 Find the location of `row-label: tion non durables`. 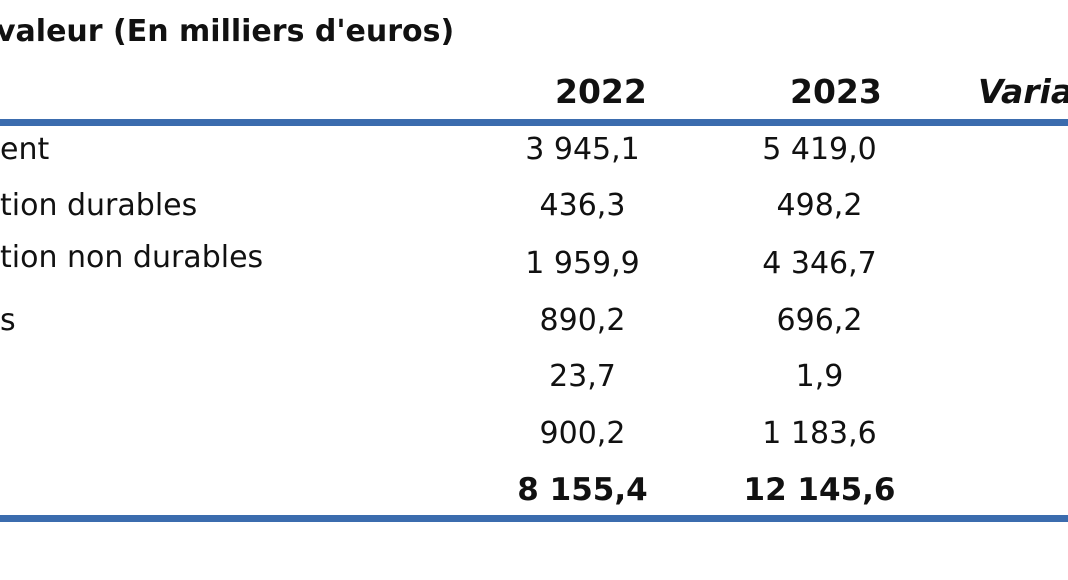

row-label: tion non durables is located at coordinates (132, 257).